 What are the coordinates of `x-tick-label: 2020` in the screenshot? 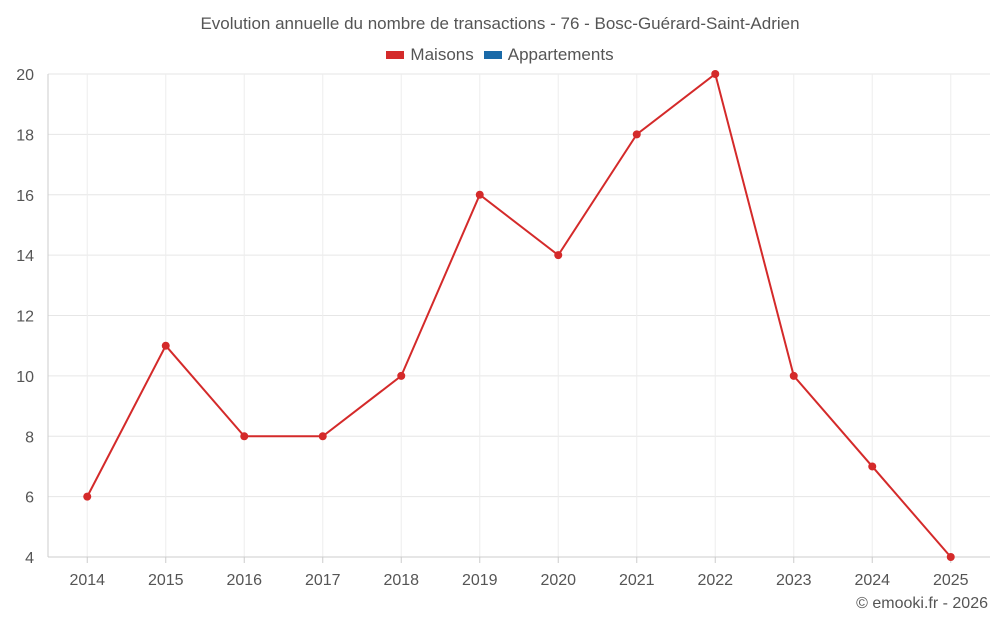 It's located at (558, 580).